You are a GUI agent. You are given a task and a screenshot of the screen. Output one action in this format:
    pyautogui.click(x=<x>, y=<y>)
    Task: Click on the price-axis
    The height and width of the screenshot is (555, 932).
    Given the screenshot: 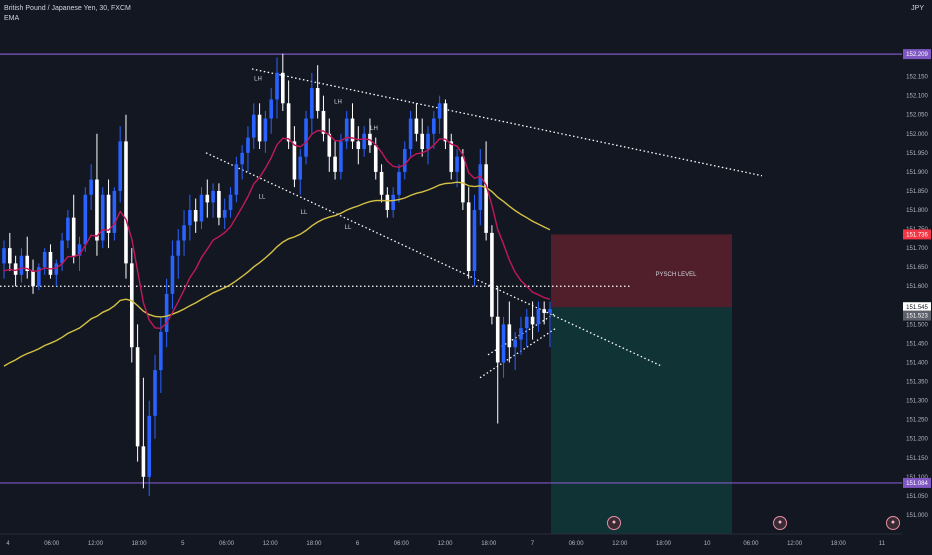 What is the action you would take?
    pyautogui.click(x=917, y=275)
    